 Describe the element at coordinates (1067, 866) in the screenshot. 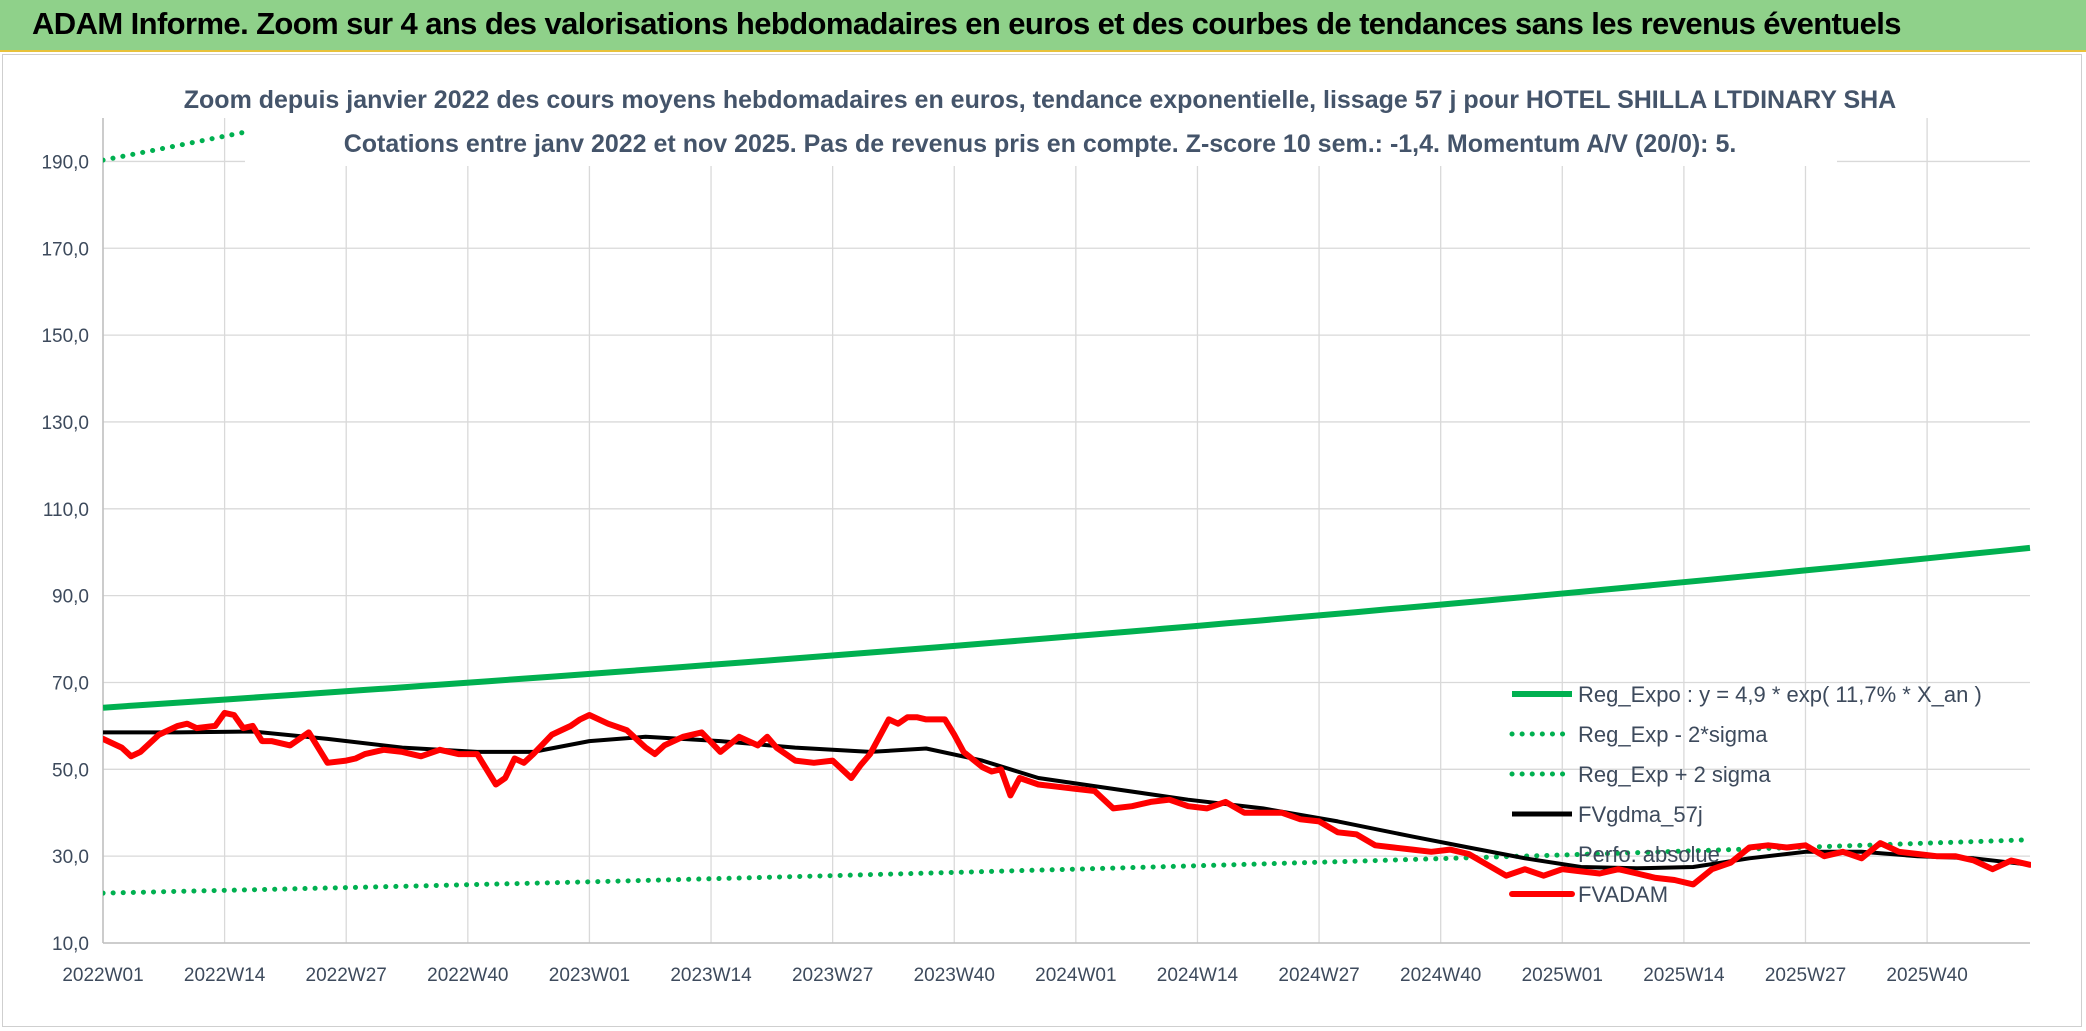

I see `series-reg-exp-2-sigma` at that location.